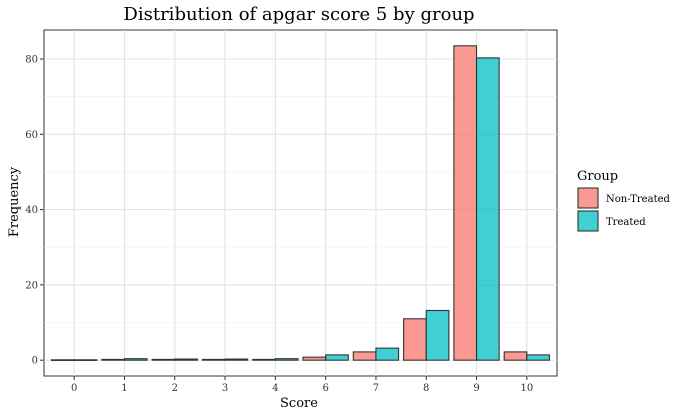 This screenshot has height=417, width=686. Describe the element at coordinates (225, 388) in the screenshot. I see `x-tick-label: 3` at that location.